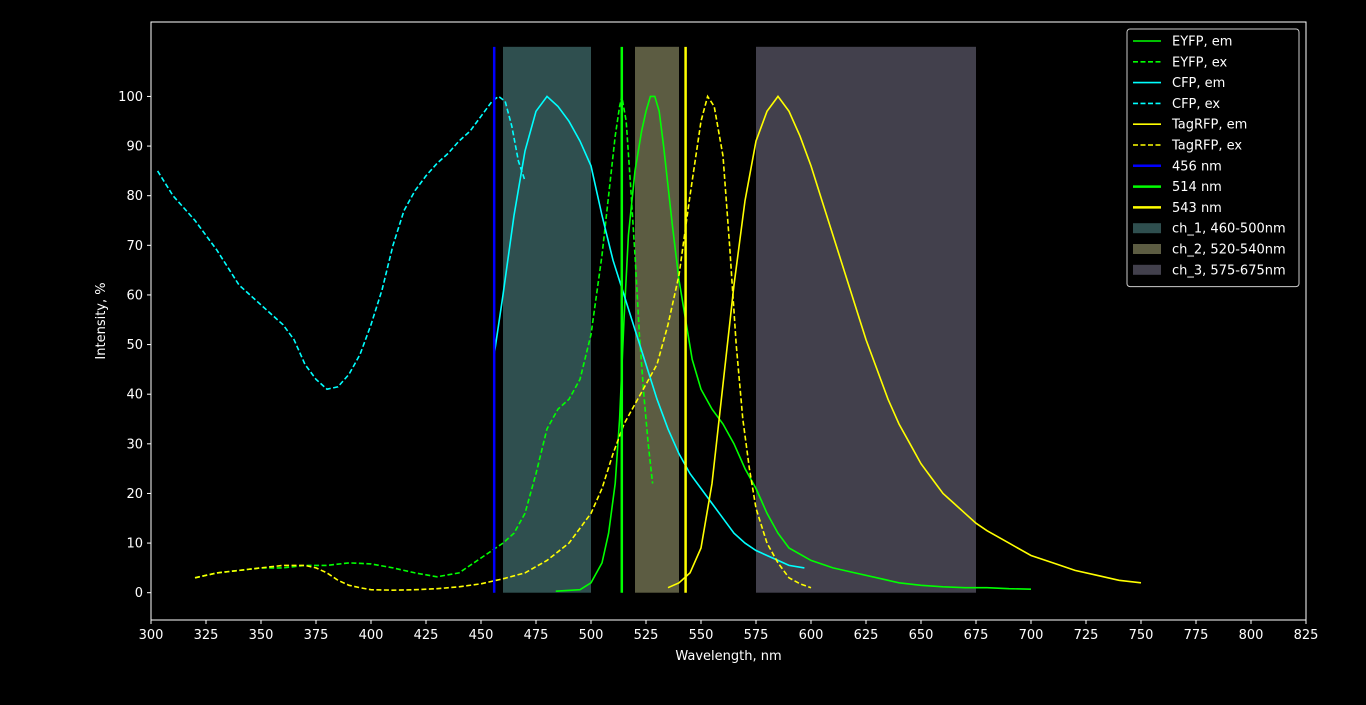 The height and width of the screenshot is (705, 1366). I want to click on legend-label: 514 nm, so click(1197, 187).